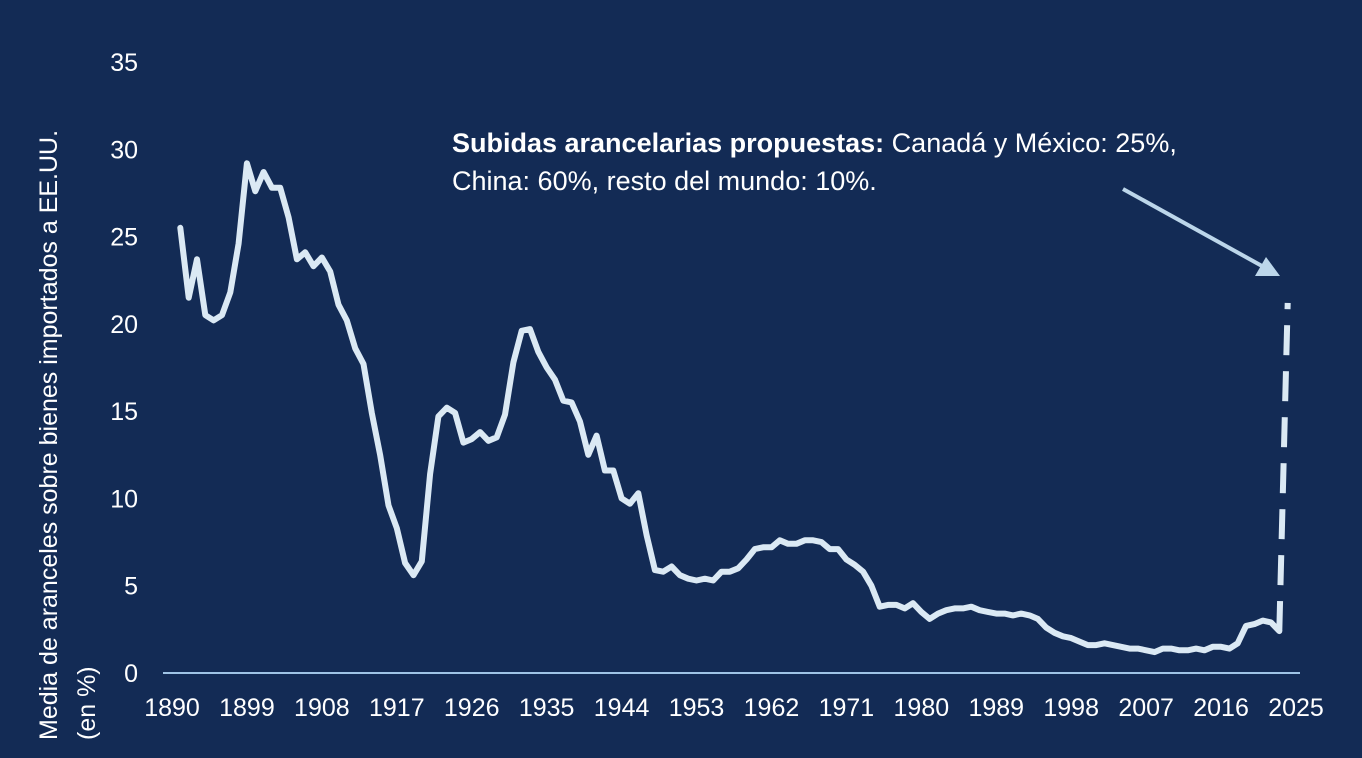 This screenshot has width=1362, height=758. What do you see at coordinates (1221, 708) in the screenshot?
I see `x-tick-label: 2016` at bounding box center [1221, 708].